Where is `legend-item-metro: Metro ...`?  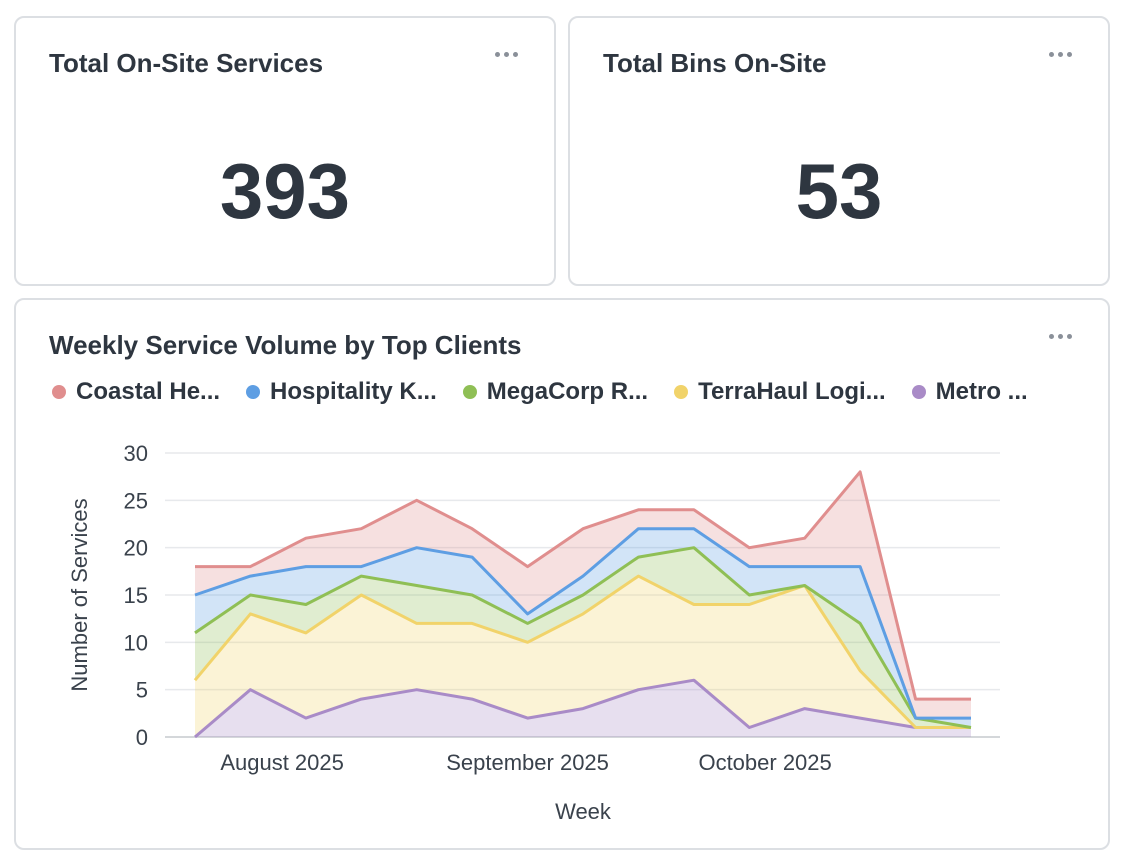 legend-item-metro: Metro ... is located at coordinates (969, 392).